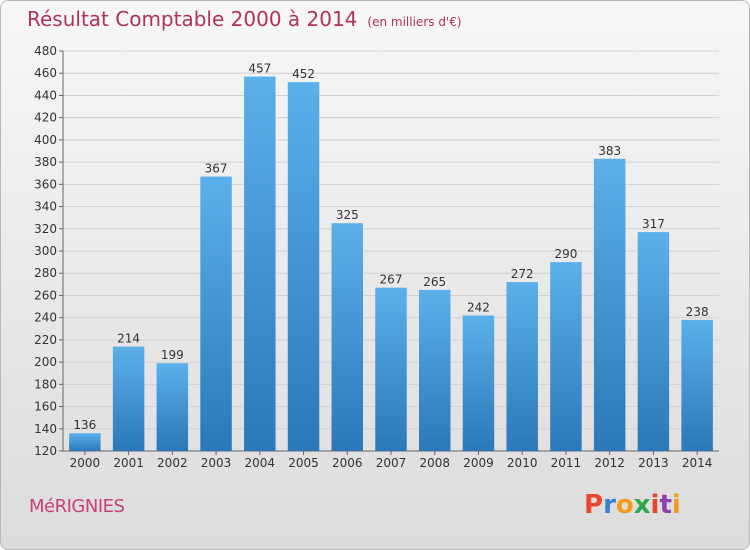  What do you see at coordinates (522, 463) in the screenshot?
I see `x-tick-label-2010: 2010` at bounding box center [522, 463].